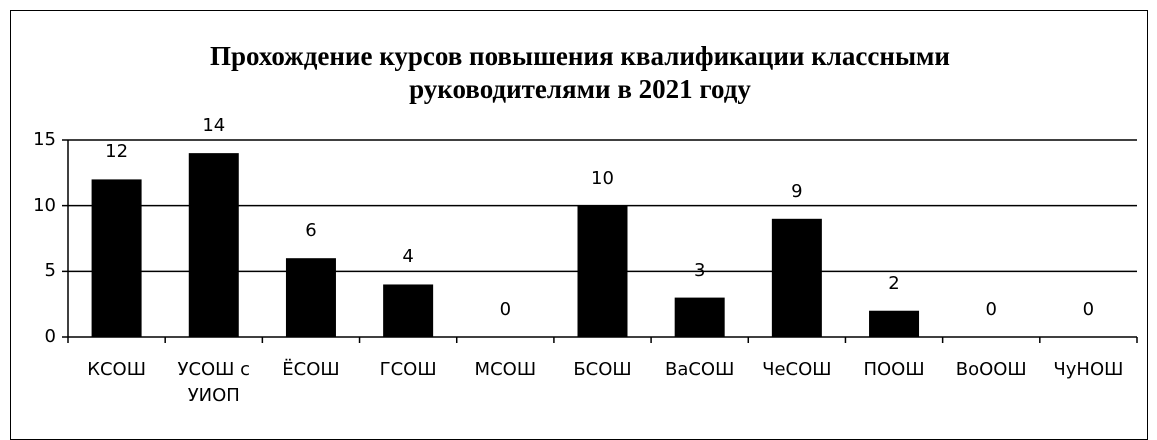 The width and height of the screenshot is (1157, 440). Describe the element at coordinates (44, 139) in the screenshot. I see `y-tick-label: 15` at that location.